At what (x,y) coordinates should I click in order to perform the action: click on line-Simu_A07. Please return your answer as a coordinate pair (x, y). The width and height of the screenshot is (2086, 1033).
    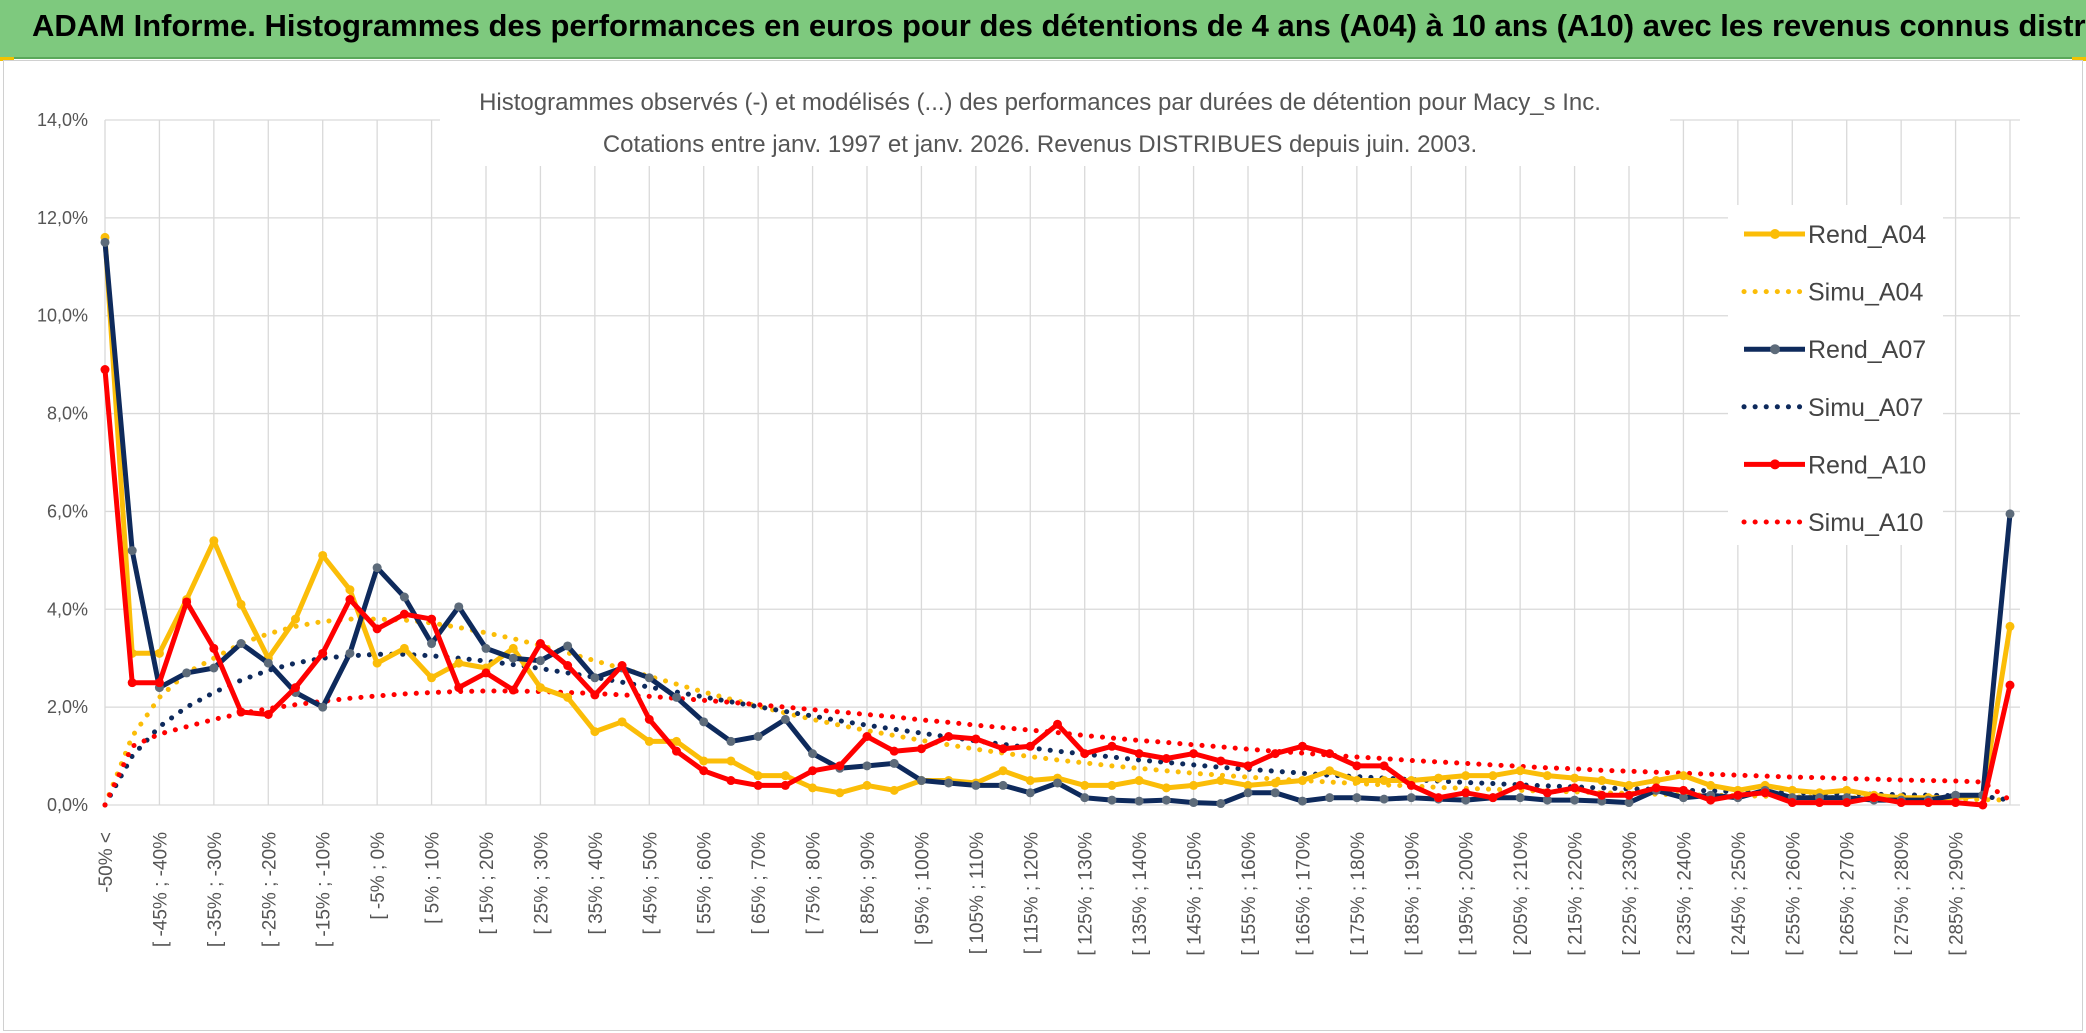
    Looking at the image, I should click on (1057, 729).